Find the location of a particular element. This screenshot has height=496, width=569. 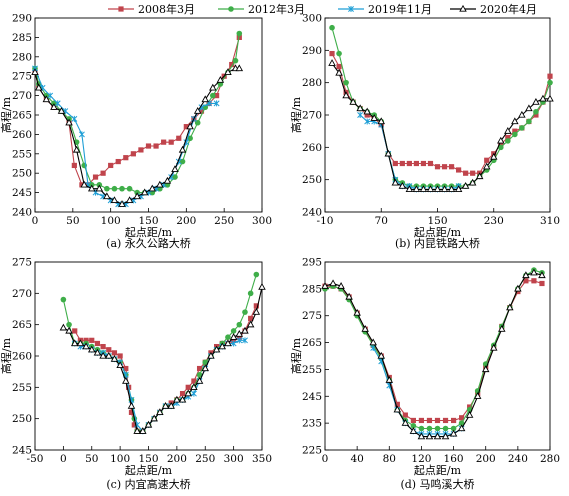

x-tick-label: 200 is located at coordinates (177, 459).